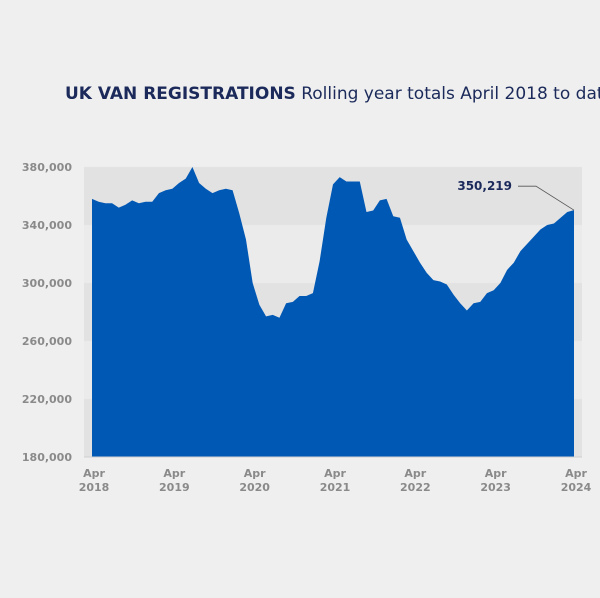  I want to click on x-tick-label-line: 2018, so click(94, 487).